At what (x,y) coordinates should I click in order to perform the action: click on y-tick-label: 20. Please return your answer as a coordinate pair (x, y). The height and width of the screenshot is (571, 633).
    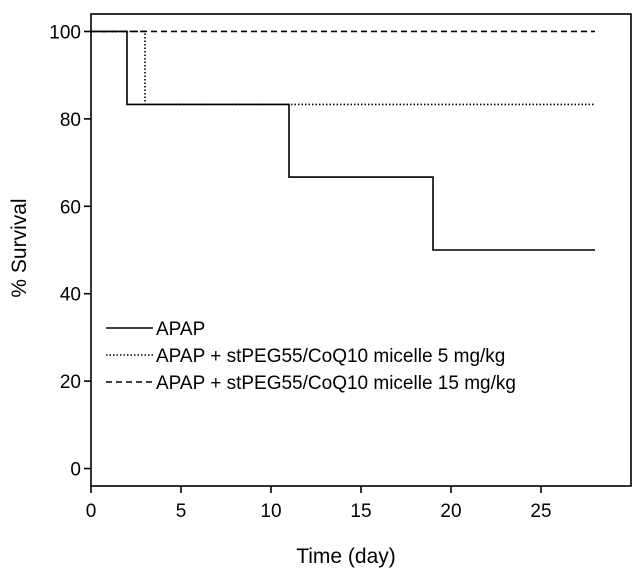
    Looking at the image, I should click on (70, 382).